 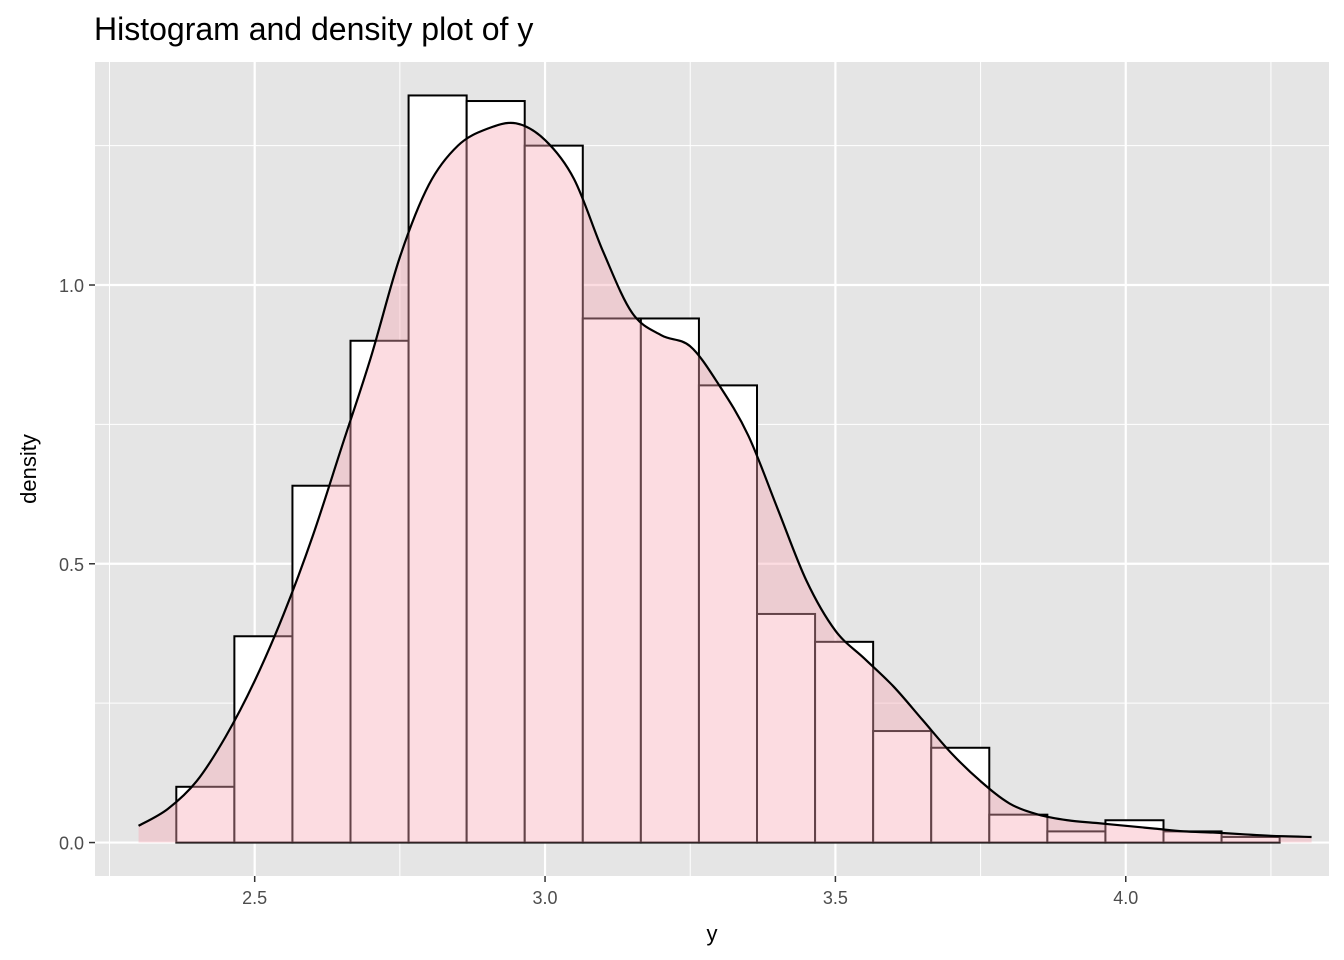 I want to click on y-tick-label: 0.0, so click(x=71, y=844).